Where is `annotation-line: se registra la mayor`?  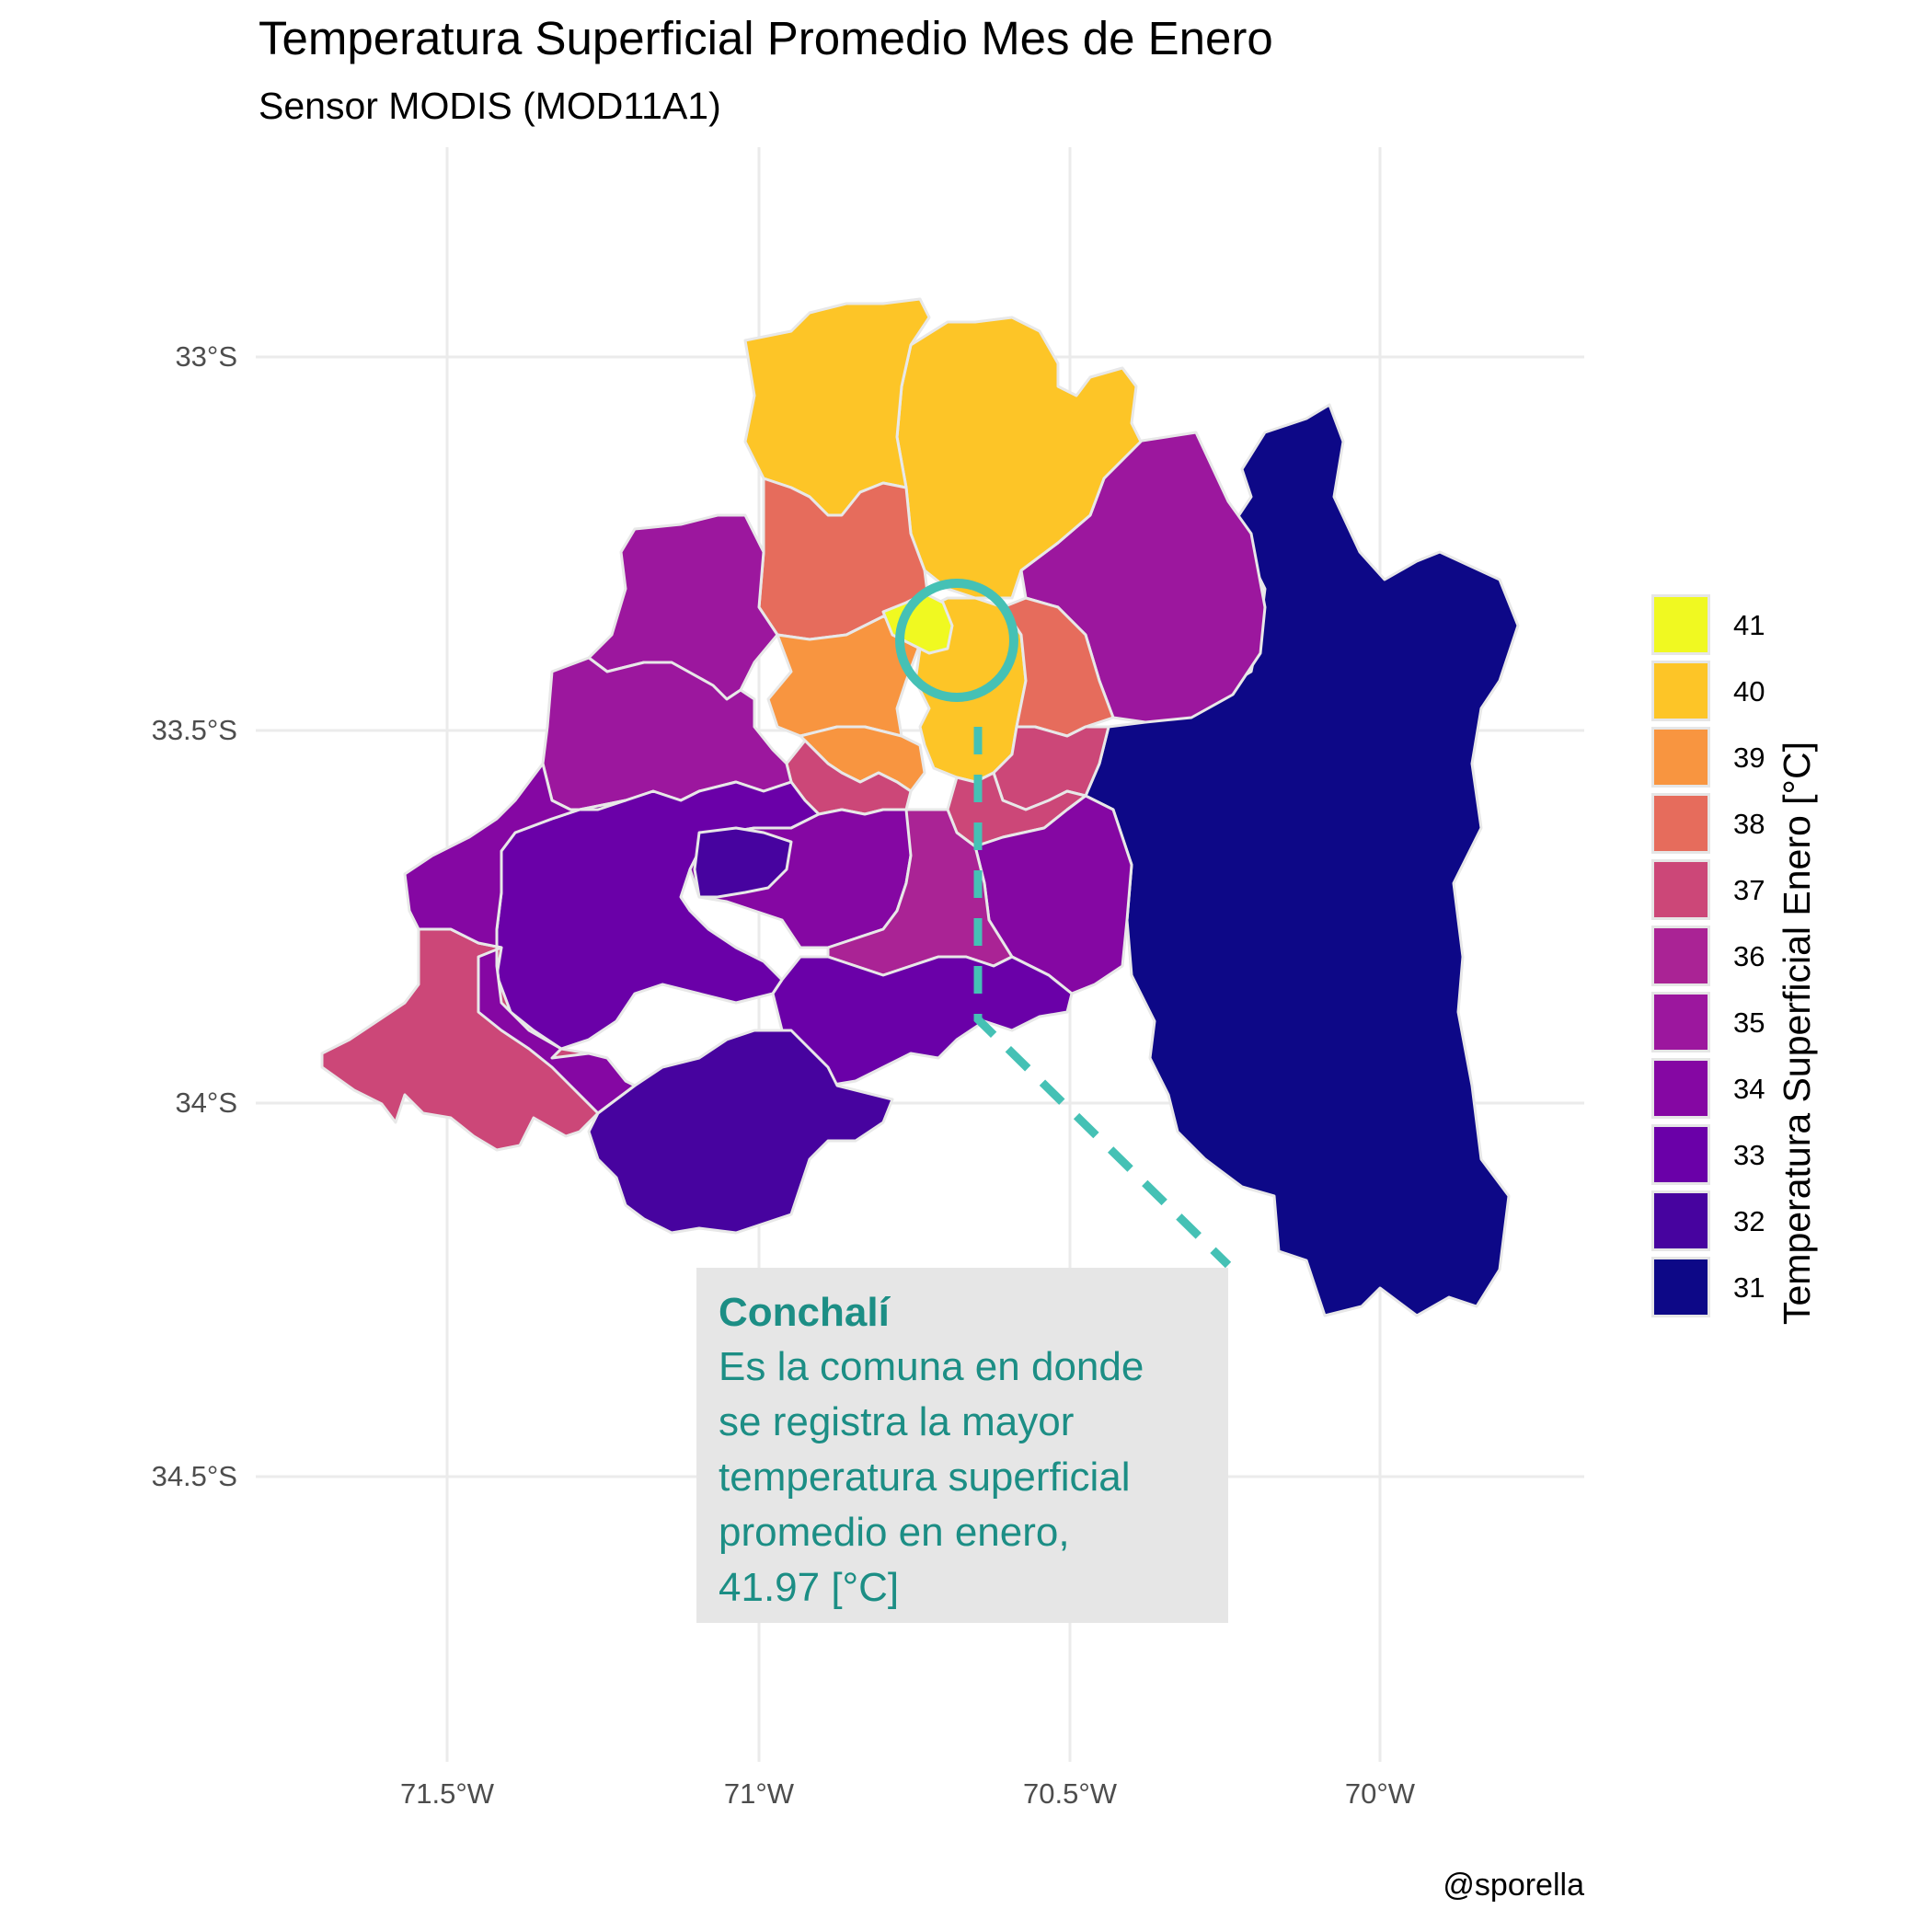 annotation-line: se registra la mayor is located at coordinates (897, 1421).